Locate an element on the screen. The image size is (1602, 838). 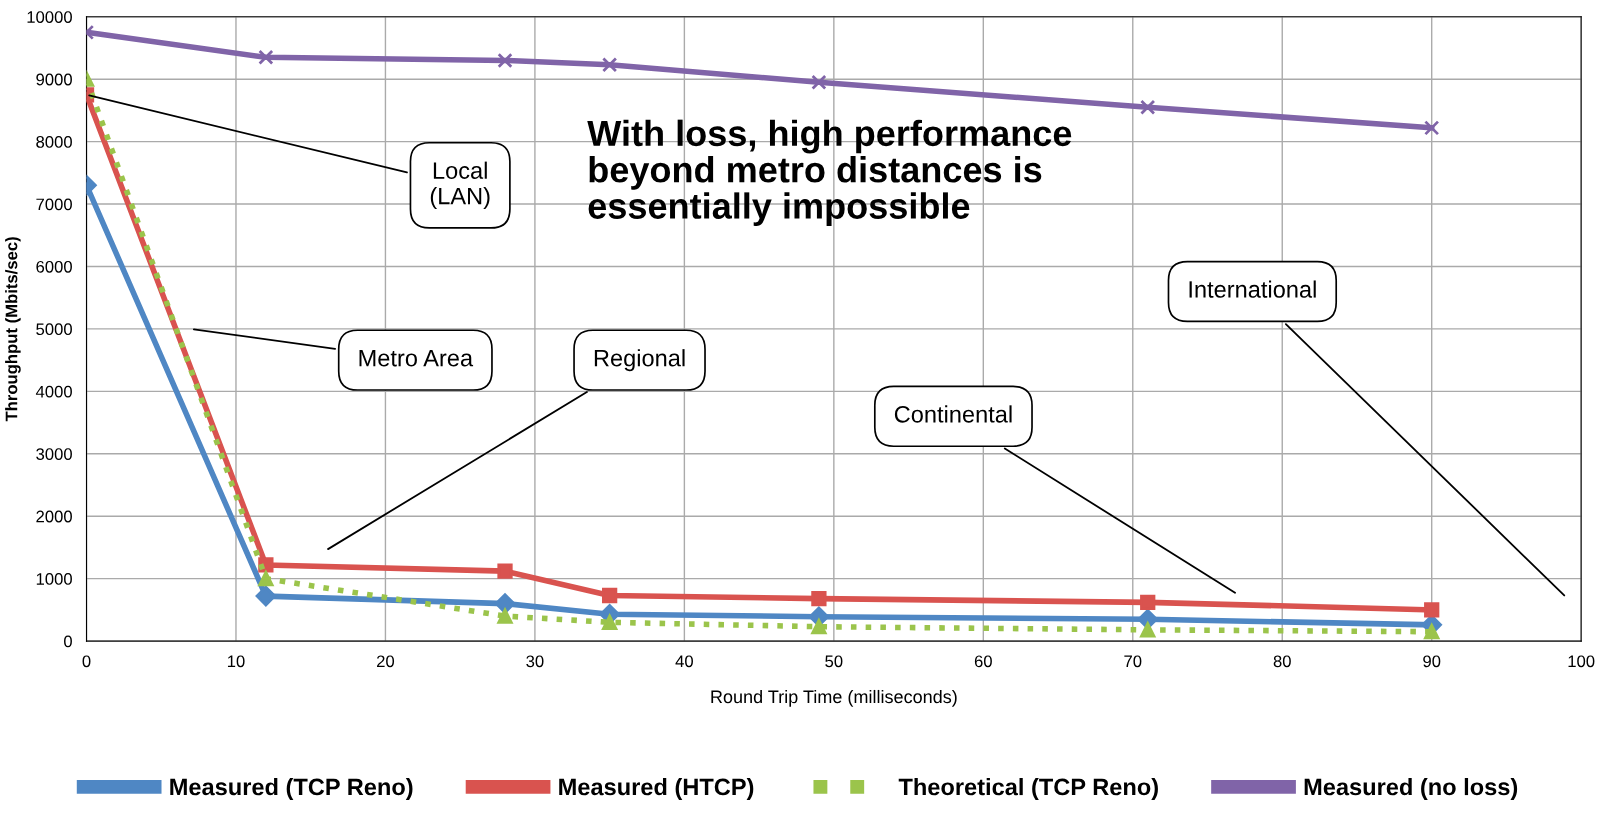
annotation: Local (LAN) is located at coordinates (460, 185).